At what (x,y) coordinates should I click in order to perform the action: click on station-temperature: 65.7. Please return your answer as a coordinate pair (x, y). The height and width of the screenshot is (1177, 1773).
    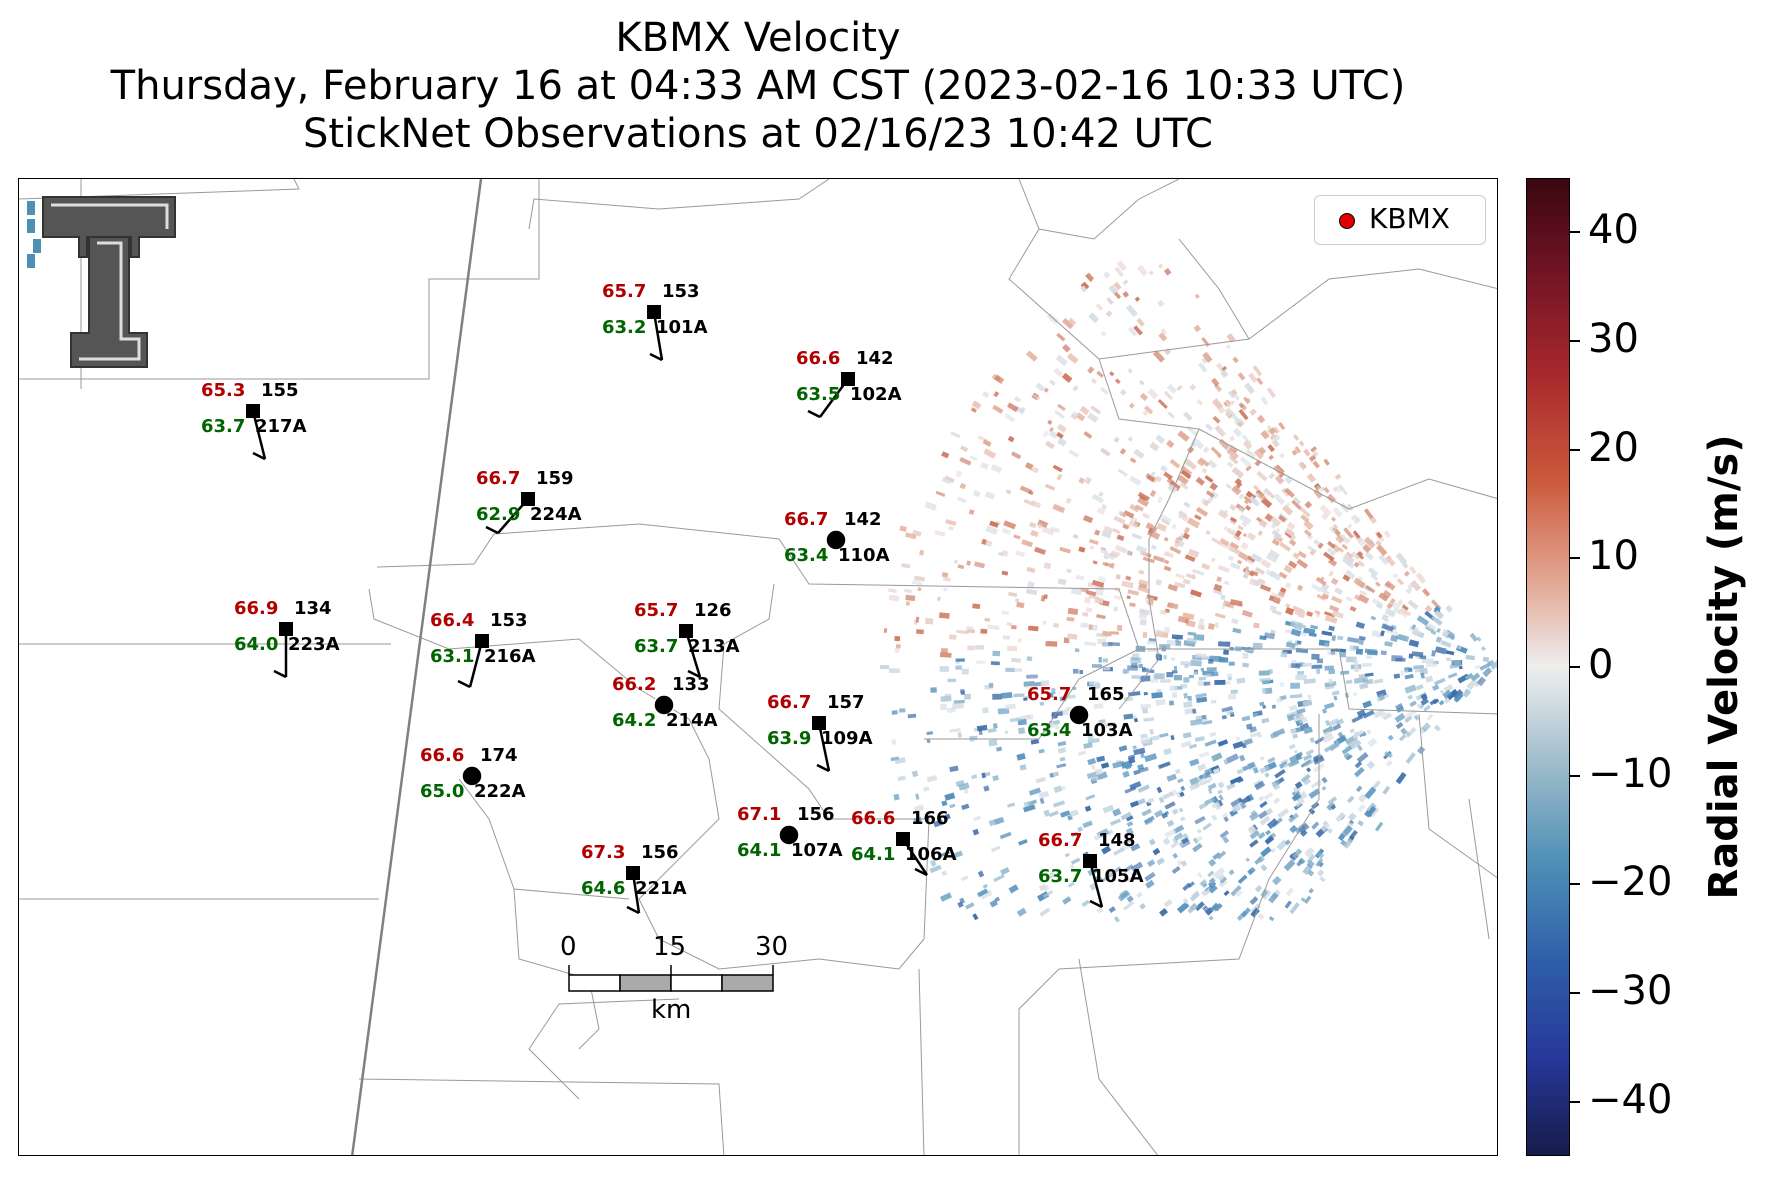
    Looking at the image, I should click on (1049, 694).